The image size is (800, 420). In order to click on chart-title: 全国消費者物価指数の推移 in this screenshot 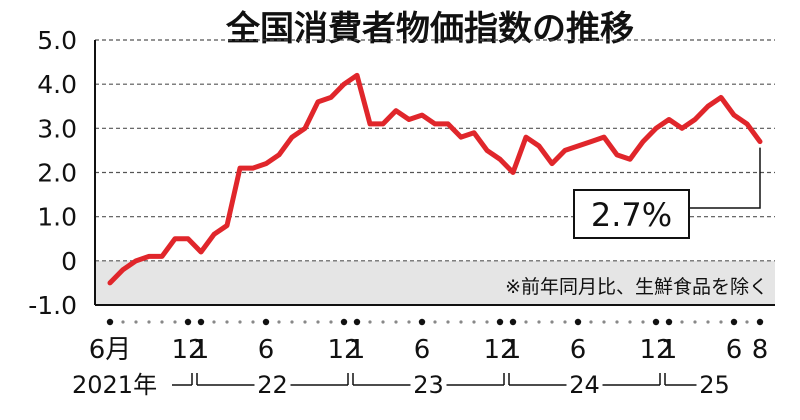, I will do `click(429, 29)`.